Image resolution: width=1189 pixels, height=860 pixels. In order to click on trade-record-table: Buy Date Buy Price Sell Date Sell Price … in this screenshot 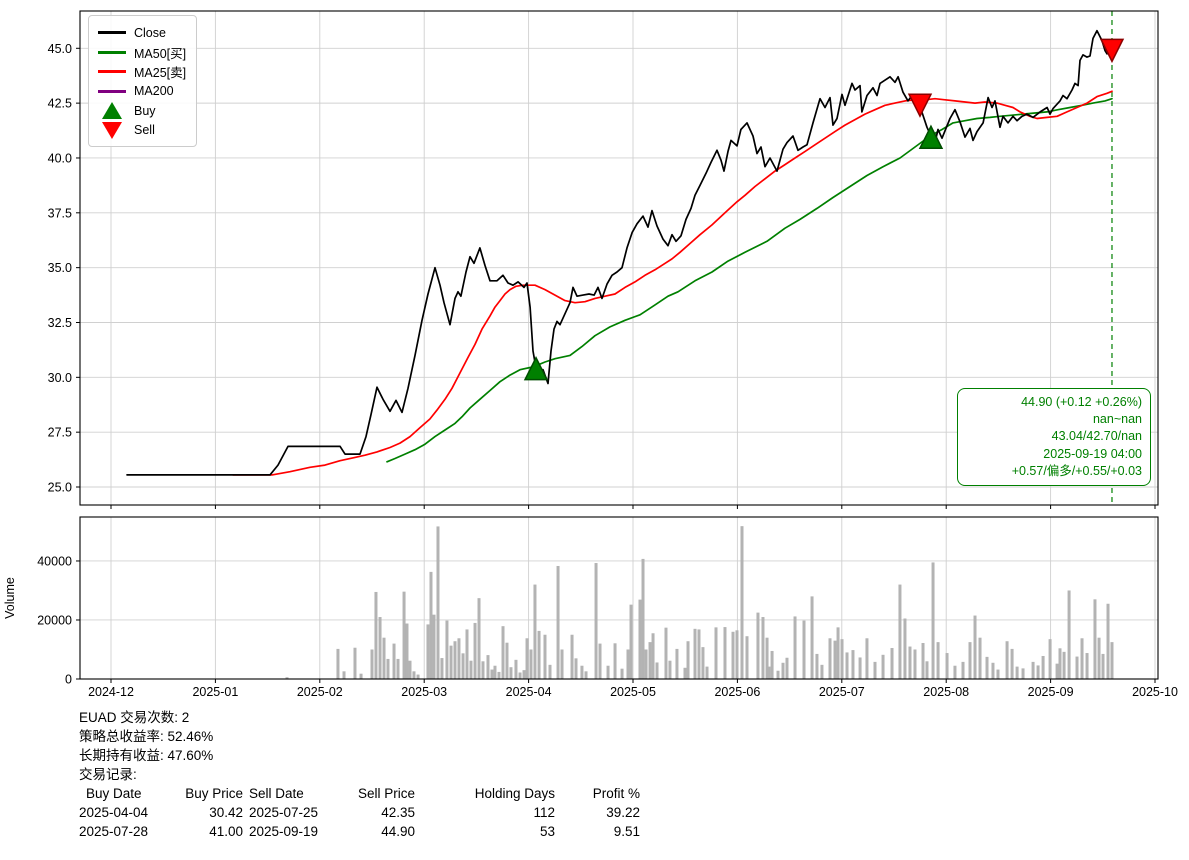, I will do `click(359, 812)`.